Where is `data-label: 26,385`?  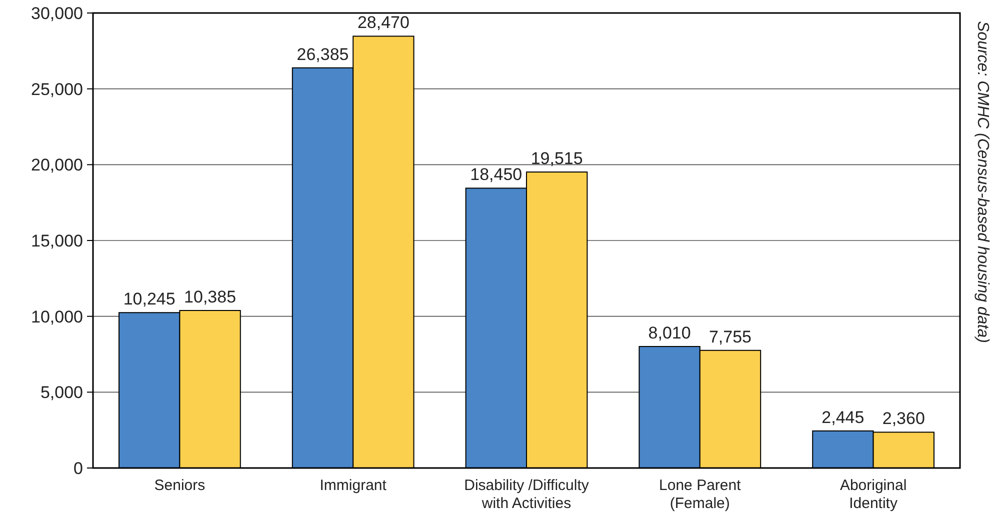
data-label: 26,385 is located at coordinates (322, 54).